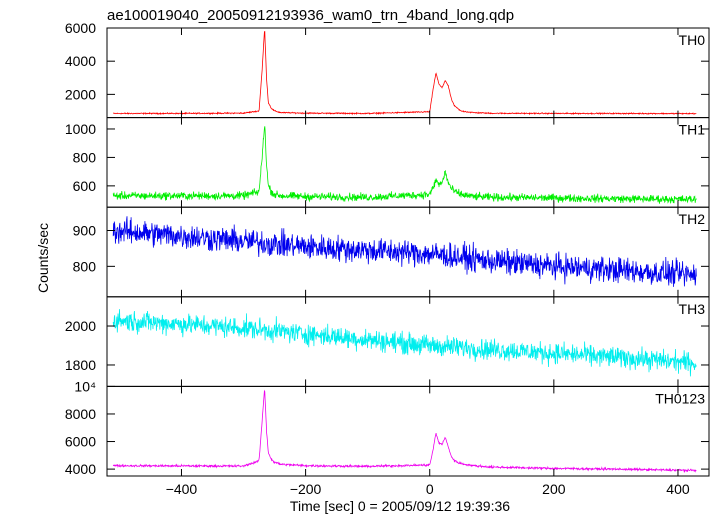 The height and width of the screenshot is (516, 717). What do you see at coordinates (678, 489) in the screenshot?
I see `x-tick-label: 400` at bounding box center [678, 489].